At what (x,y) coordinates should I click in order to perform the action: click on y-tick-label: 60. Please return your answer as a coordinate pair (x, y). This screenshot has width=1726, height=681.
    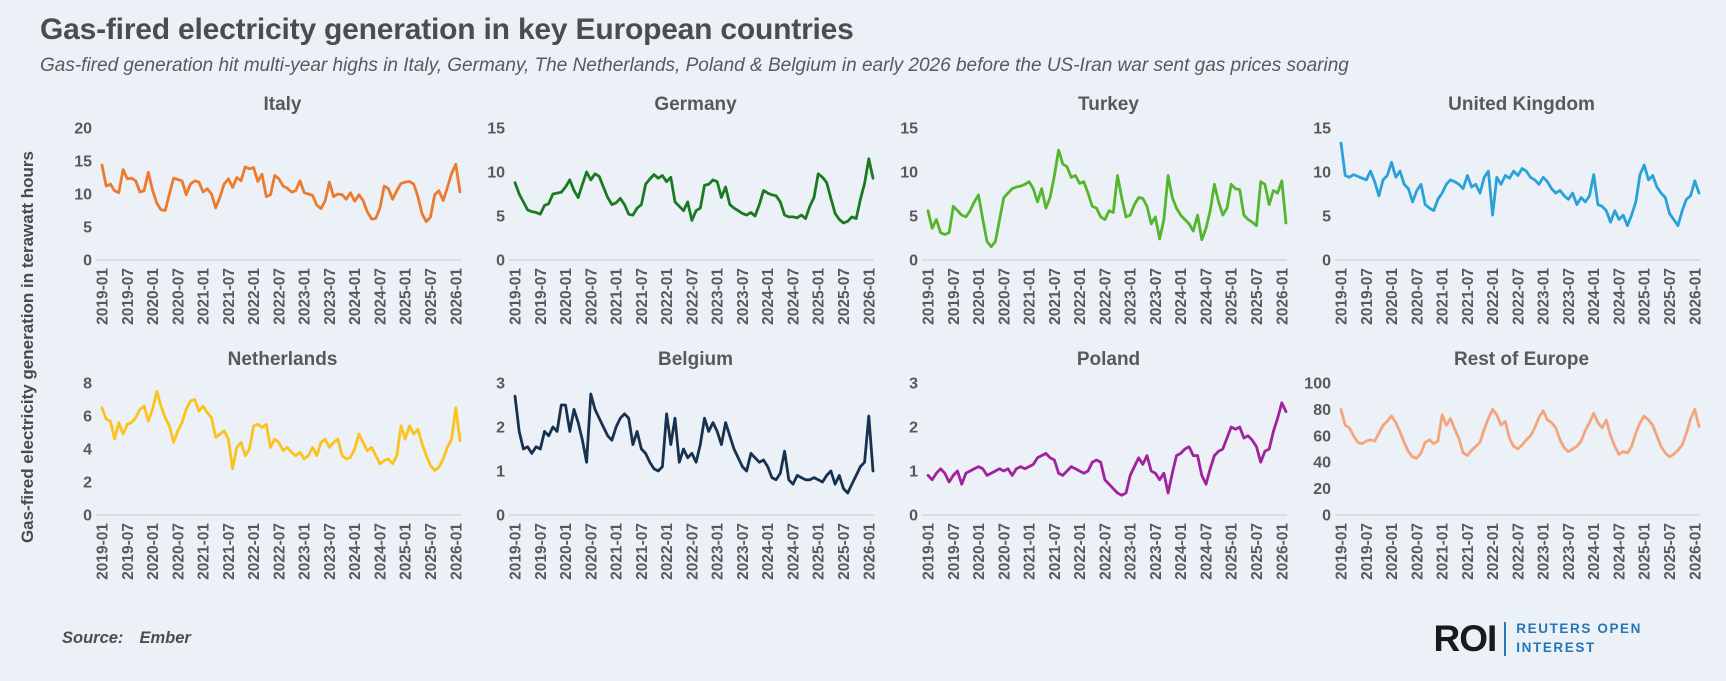
    Looking at the image, I should click on (1322, 436).